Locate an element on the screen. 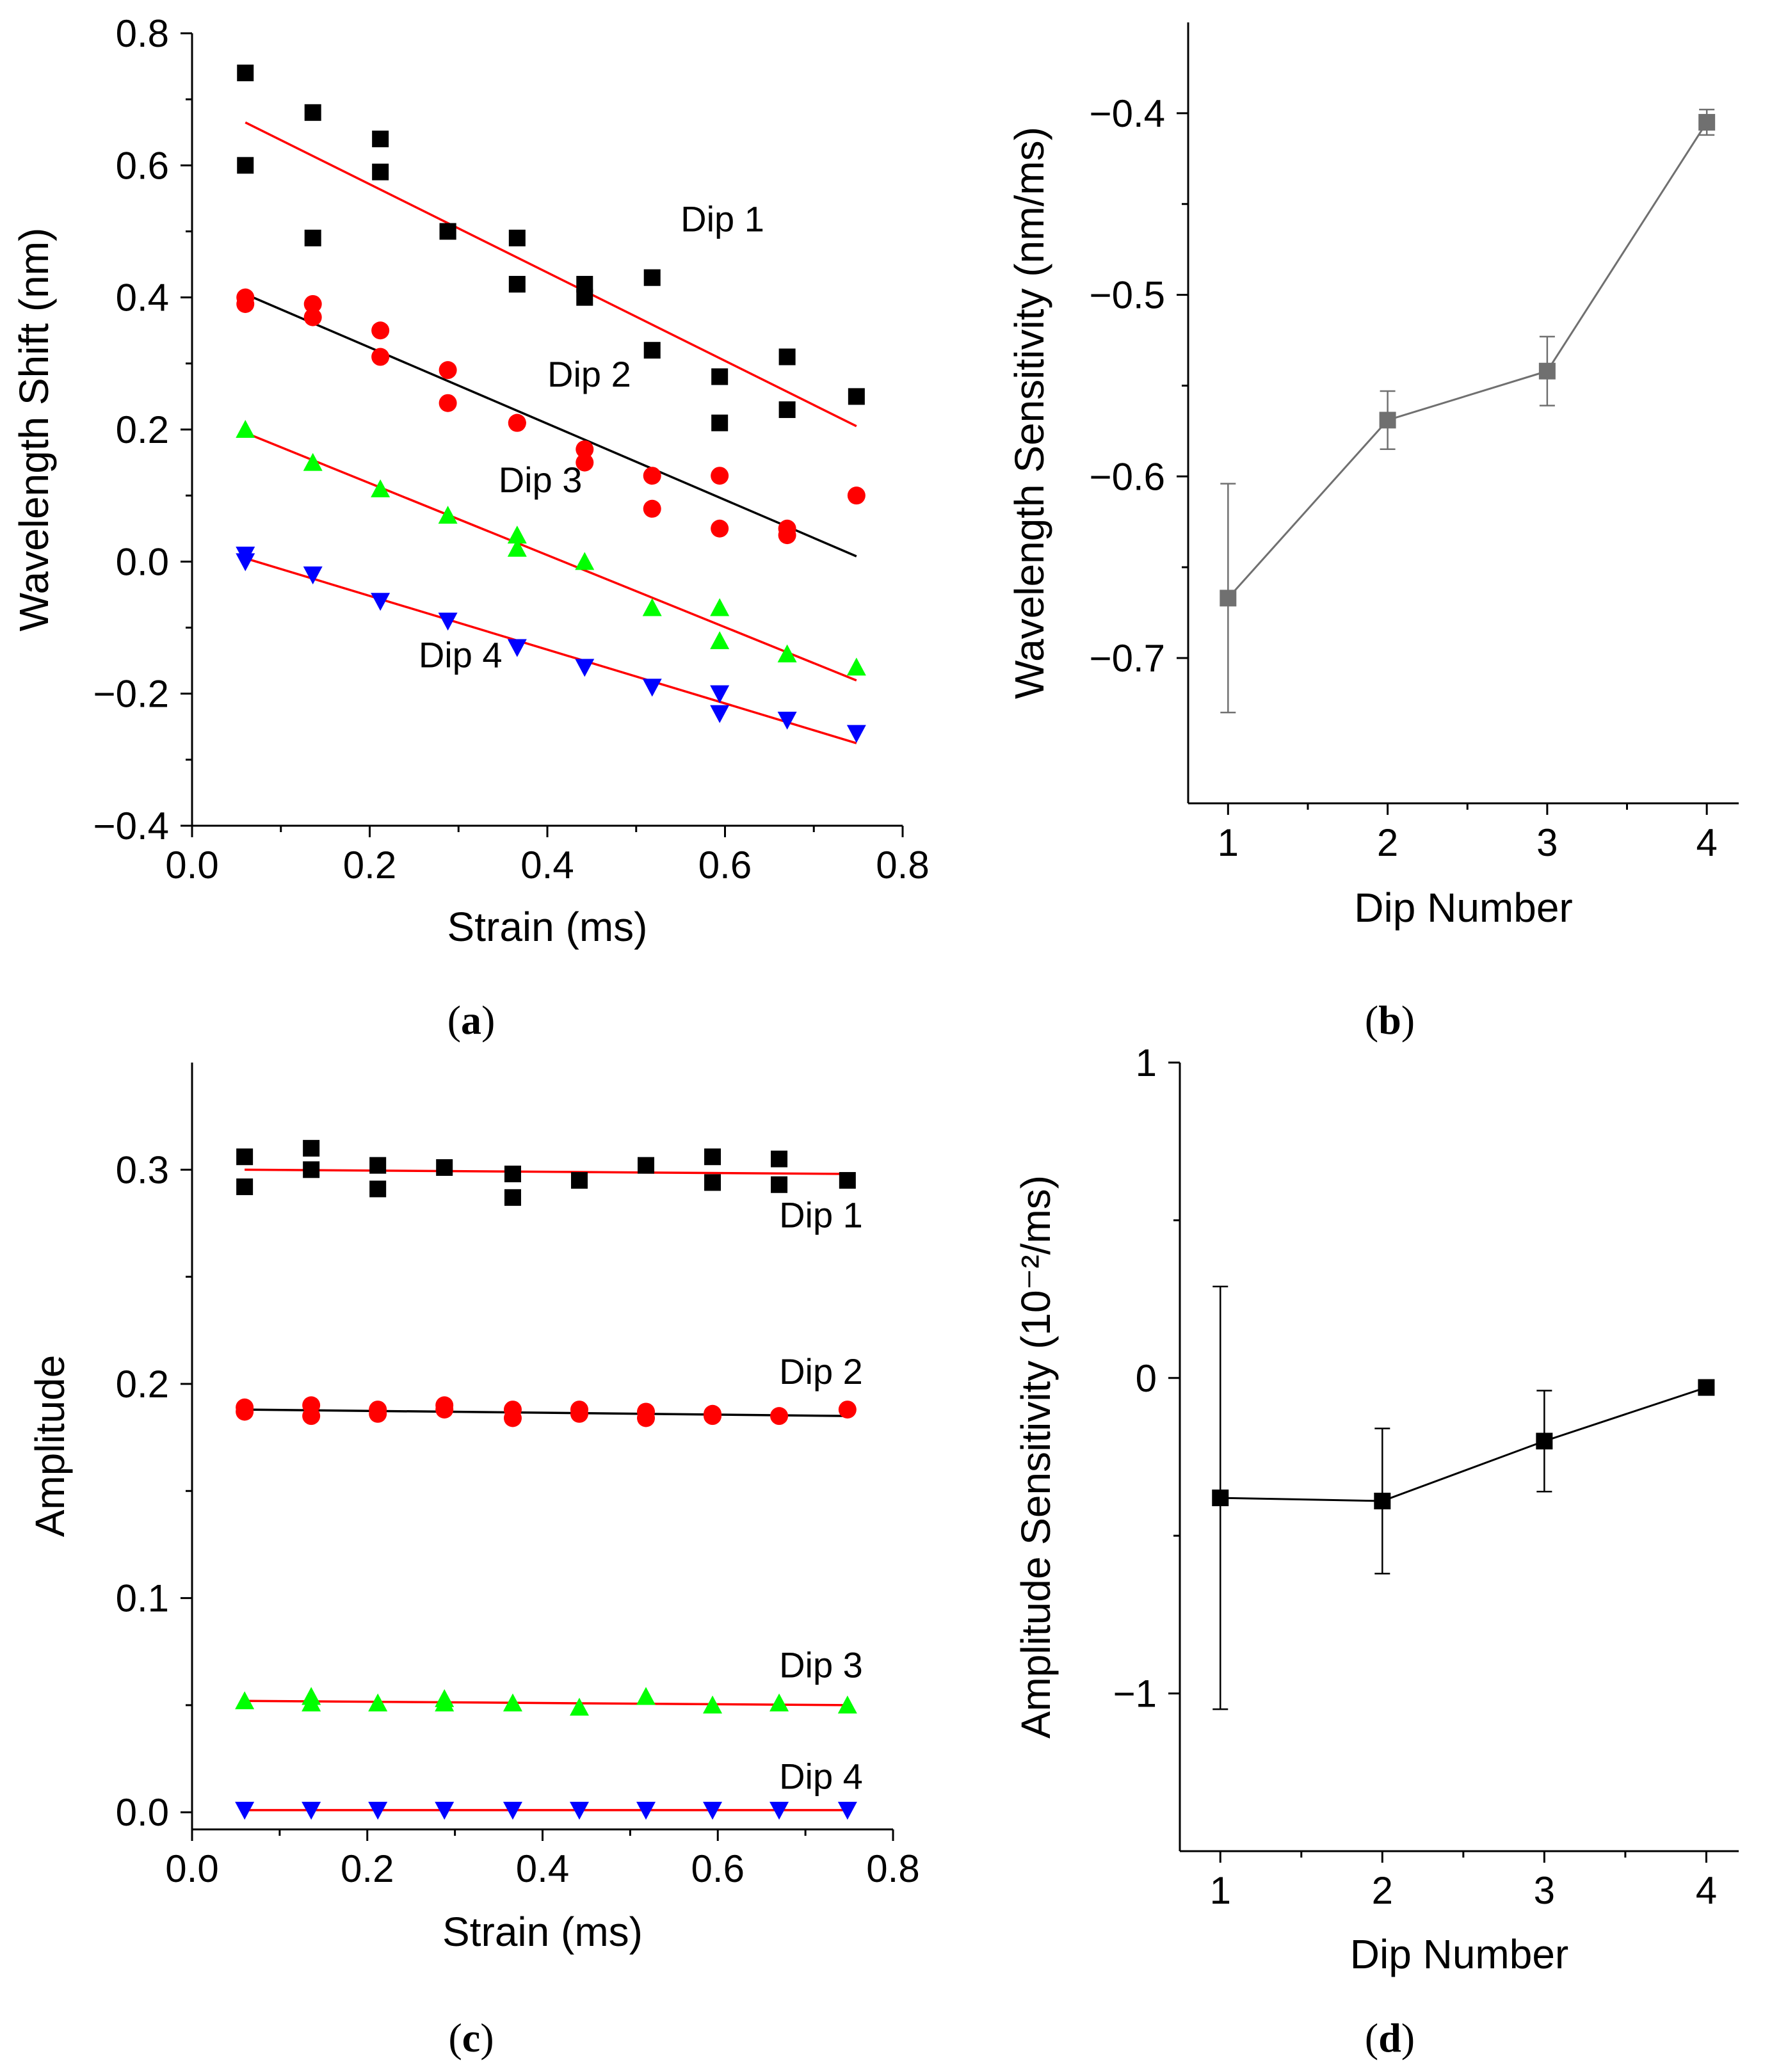  y-axis-title: Amplitude Sensitivity (10⁻²/ms) is located at coordinates (1036, 1457).